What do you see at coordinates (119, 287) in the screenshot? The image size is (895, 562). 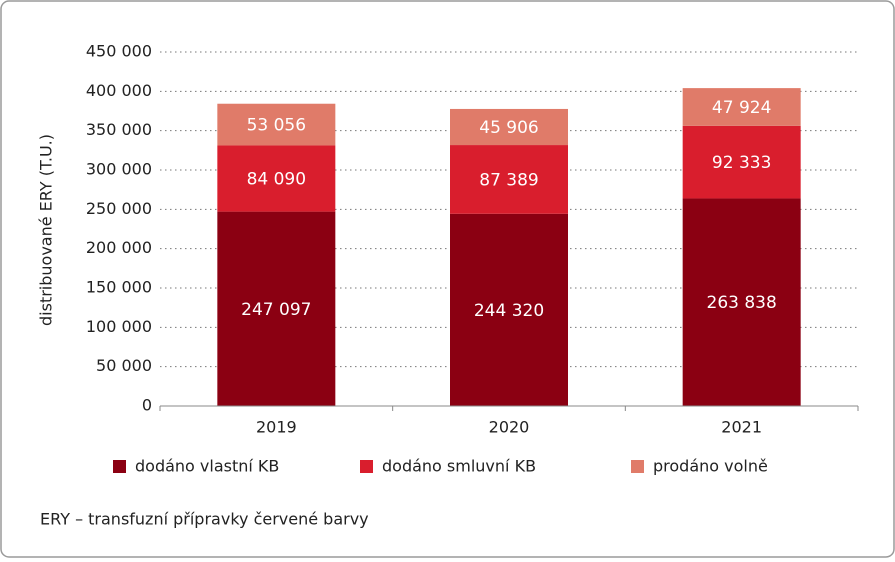 I see `y-tick-label: 150 000` at bounding box center [119, 287].